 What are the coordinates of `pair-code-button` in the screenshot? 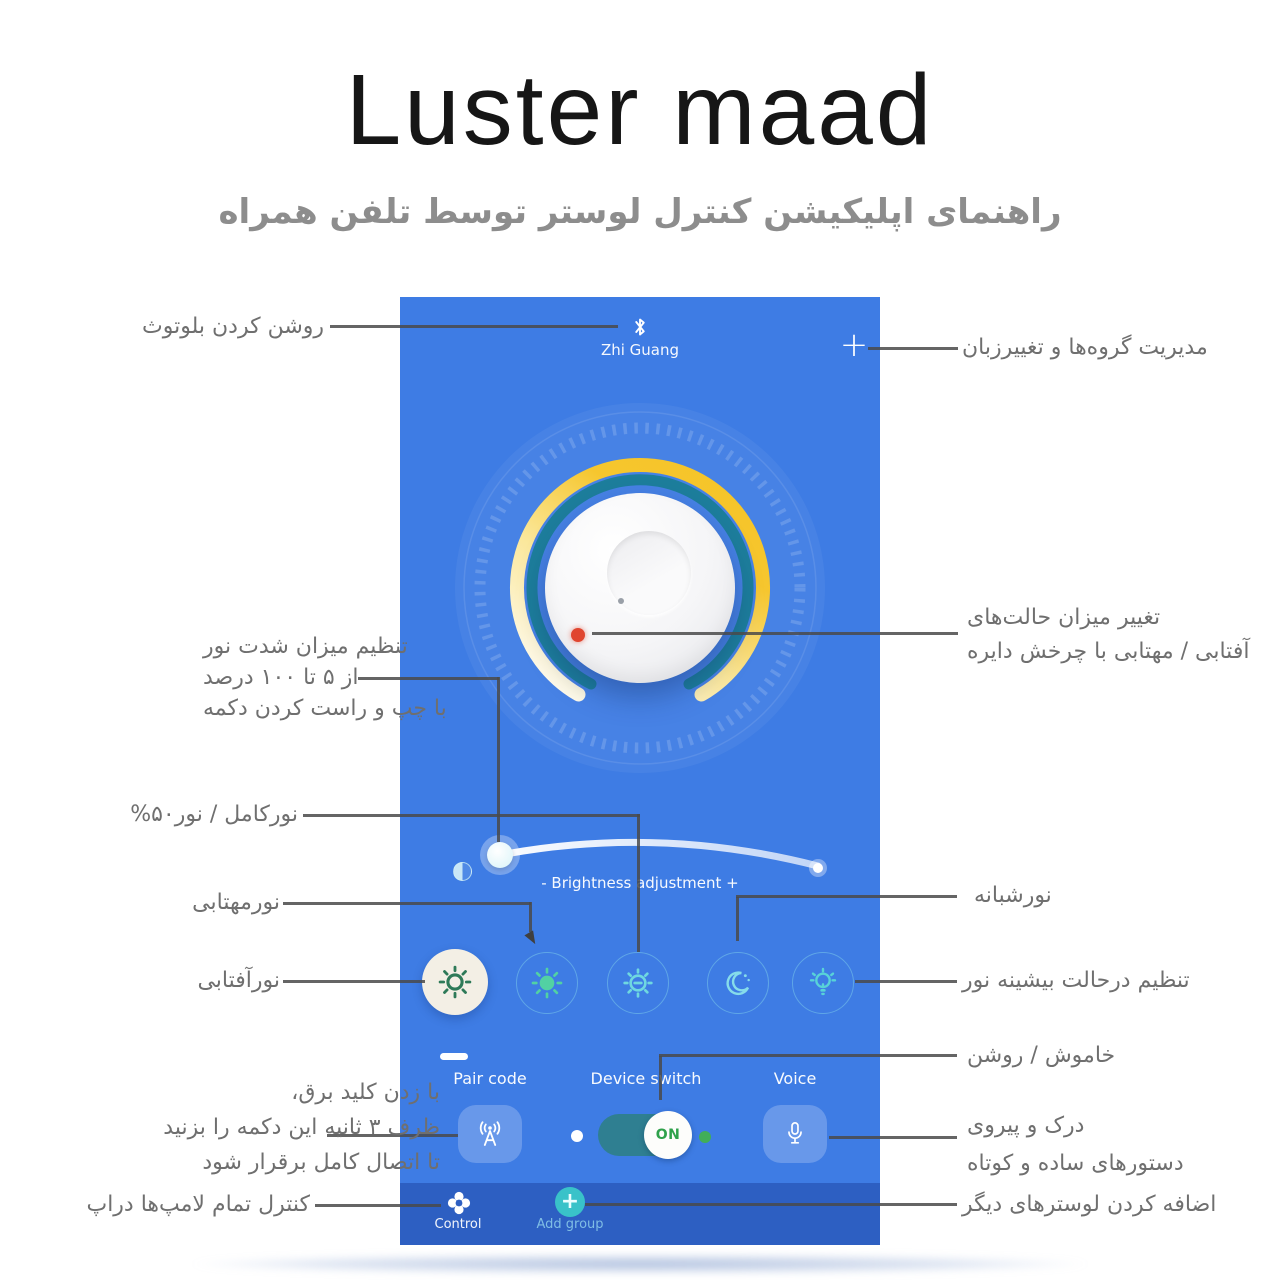 It's located at (490, 1134).